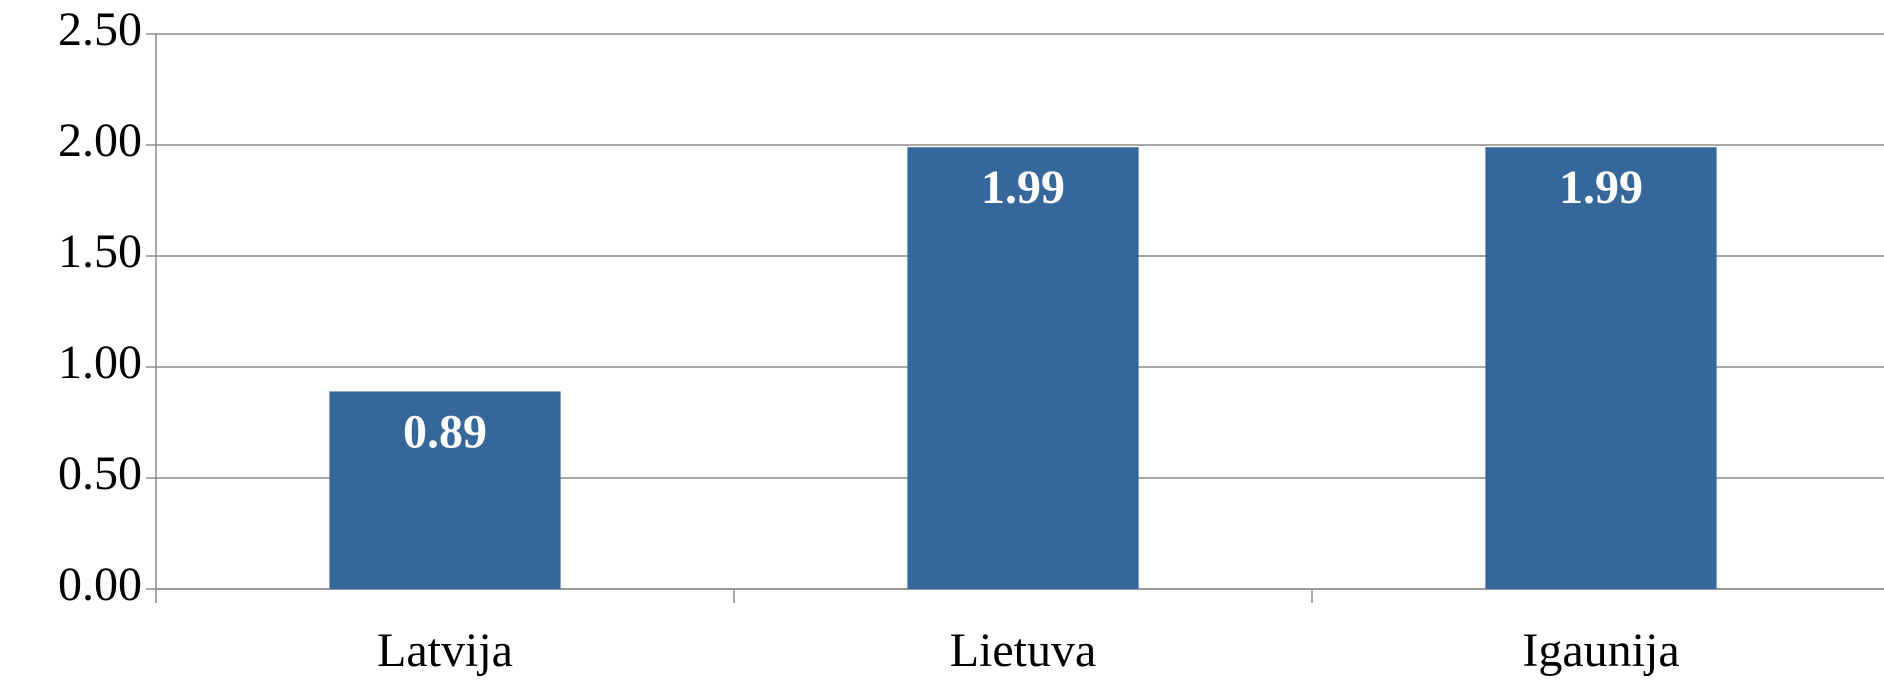 The height and width of the screenshot is (680, 1884). What do you see at coordinates (100, 251) in the screenshot?
I see `y-tick-label: 1.50` at bounding box center [100, 251].